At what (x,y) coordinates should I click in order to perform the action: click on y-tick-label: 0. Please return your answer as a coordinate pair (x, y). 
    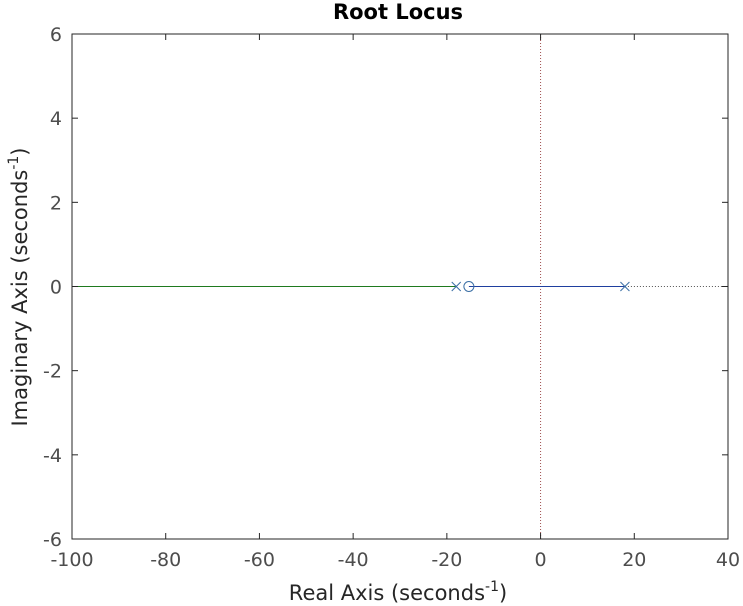
    Looking at the image, I should click on (56, 288).